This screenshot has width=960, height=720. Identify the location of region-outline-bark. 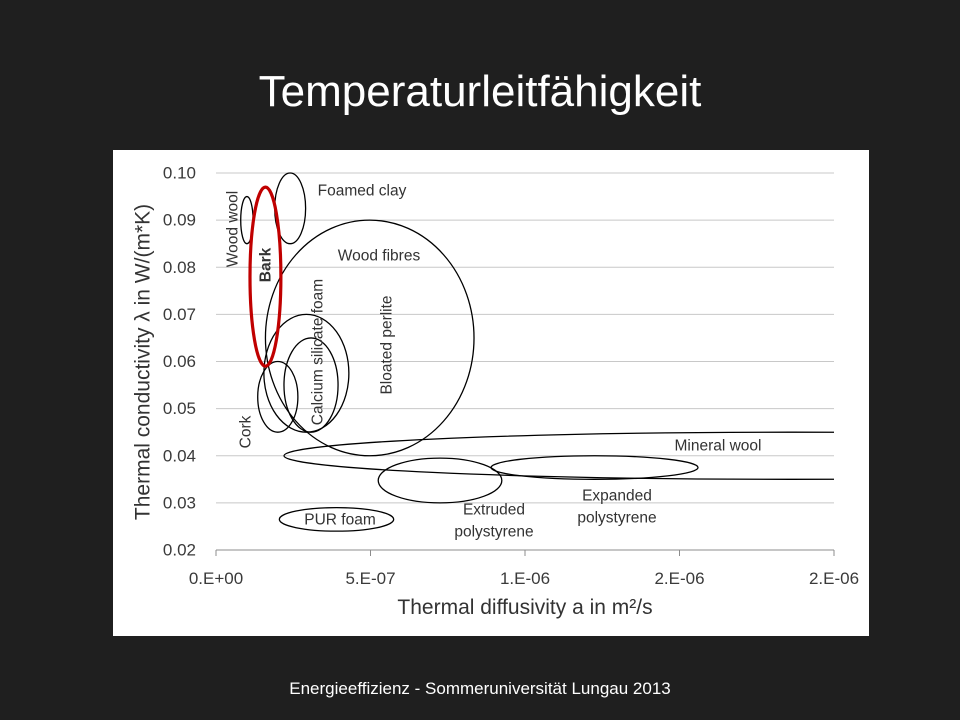
(265, 276).